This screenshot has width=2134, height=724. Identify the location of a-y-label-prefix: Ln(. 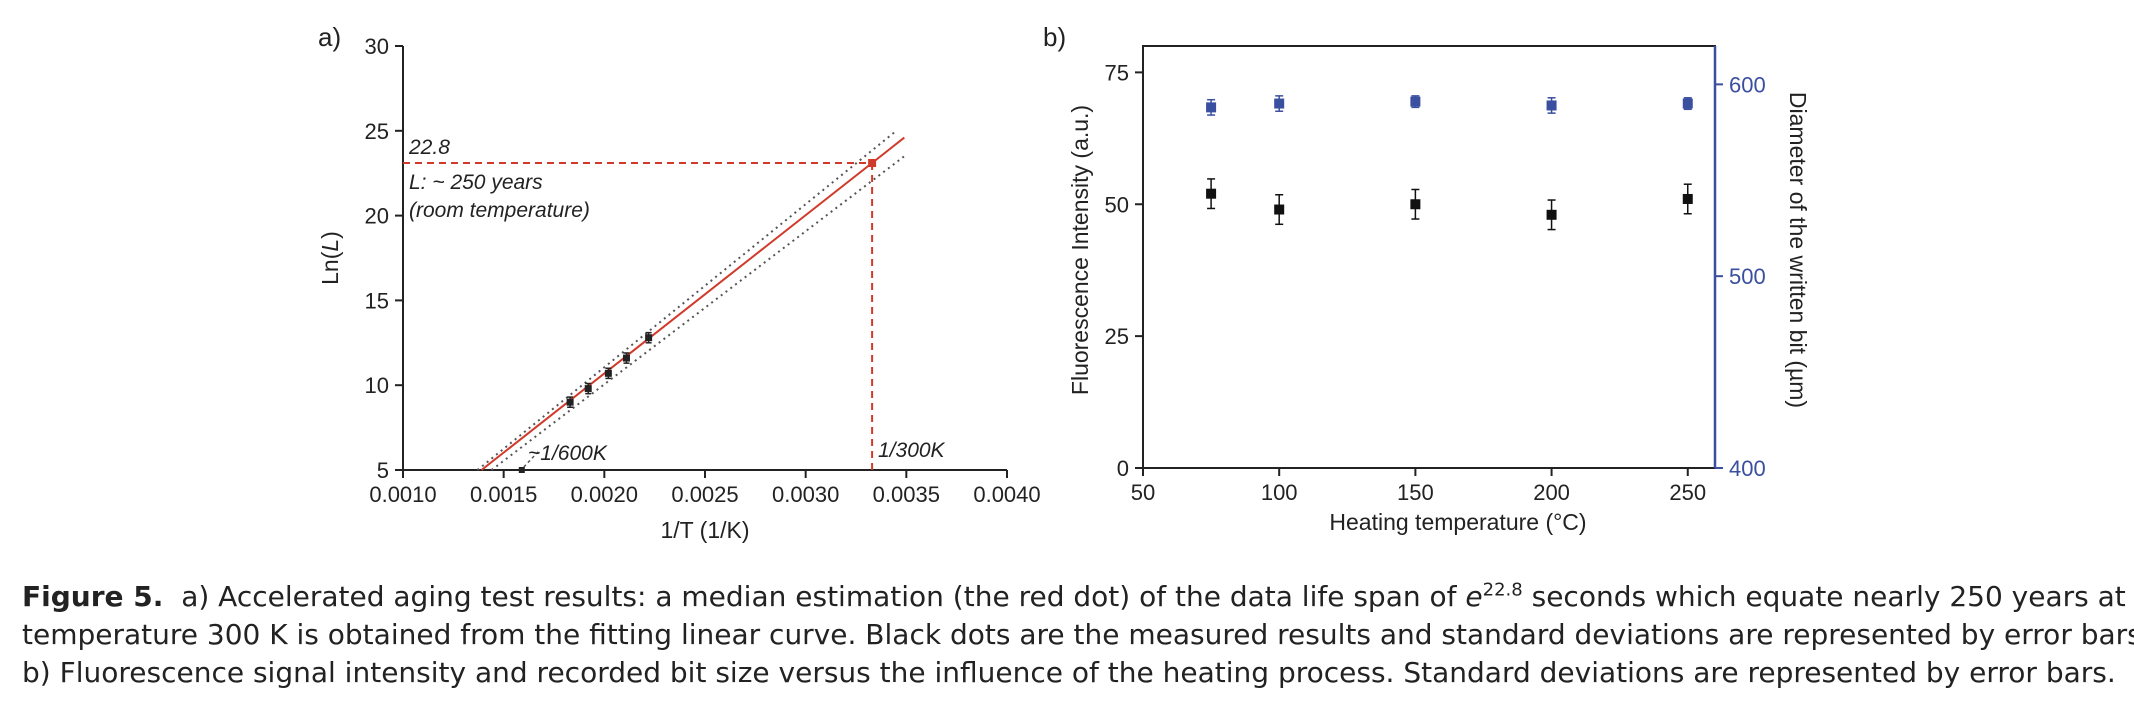
(330, 268).